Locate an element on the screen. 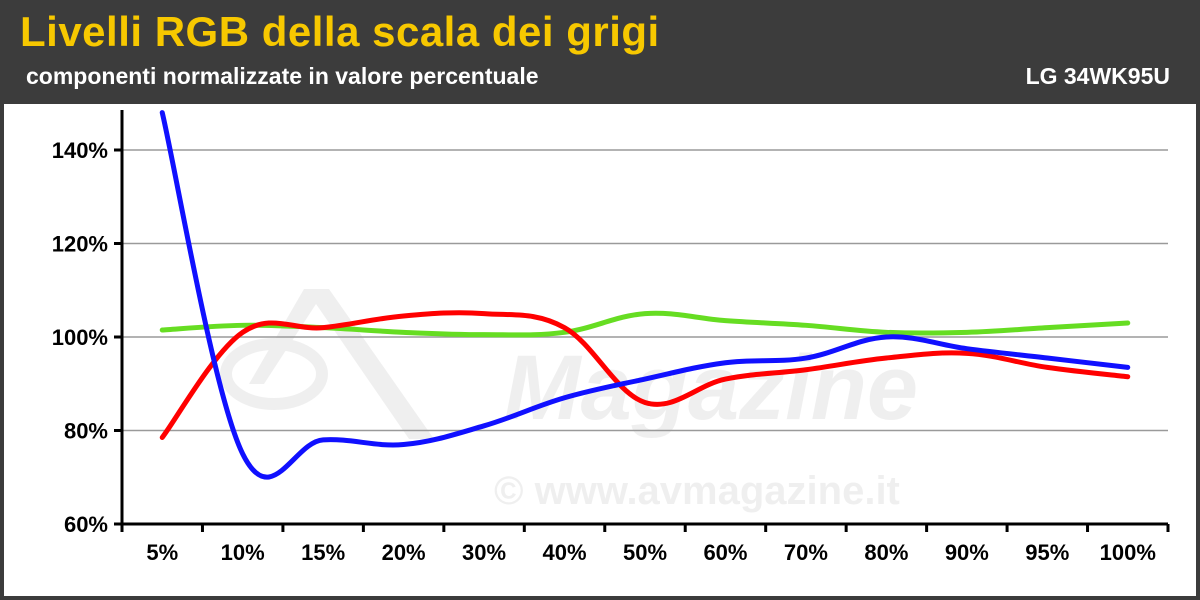  y-tick-label: 60% is located at coordinates (86, 524).